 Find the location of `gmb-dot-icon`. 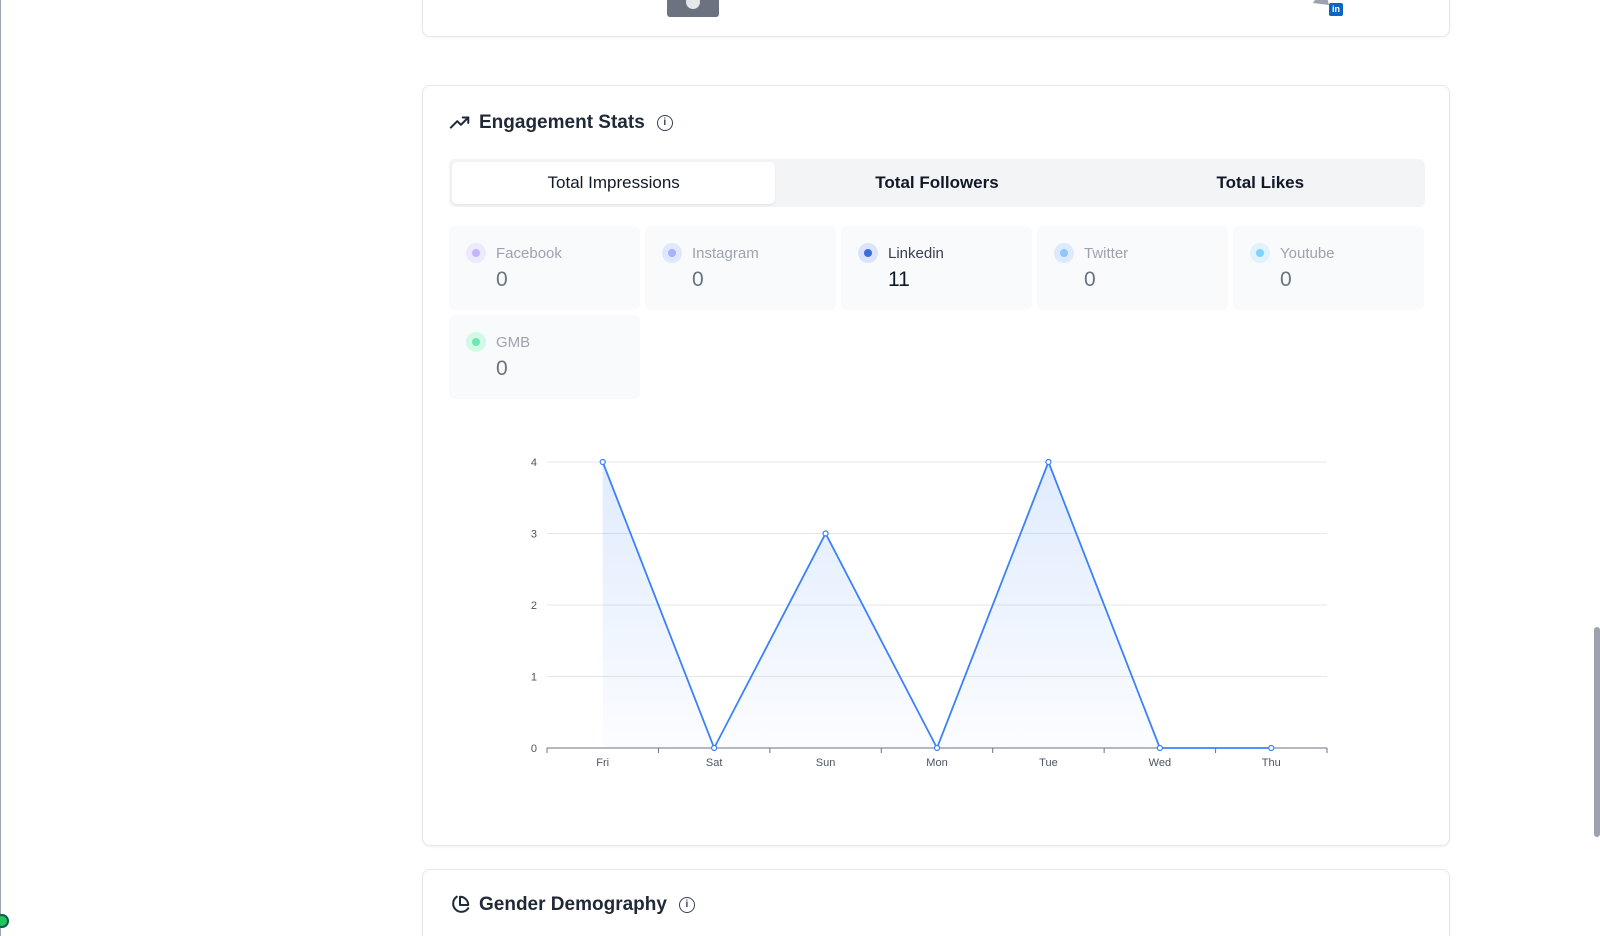

gmb-dot-icon is located at coordinates (476, 342).